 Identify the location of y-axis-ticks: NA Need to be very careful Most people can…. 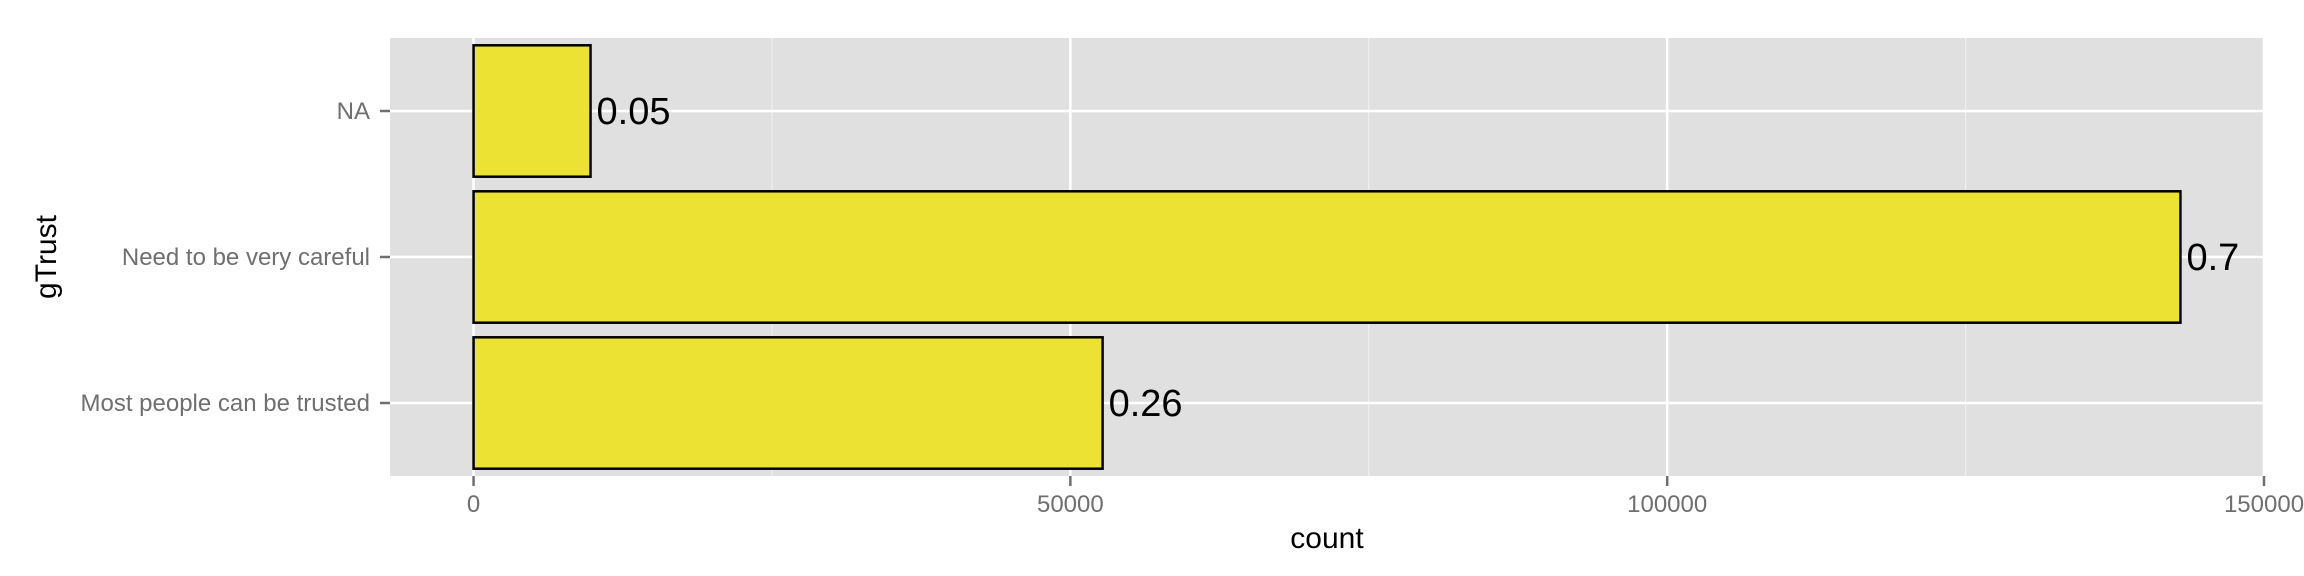
(235, 257).